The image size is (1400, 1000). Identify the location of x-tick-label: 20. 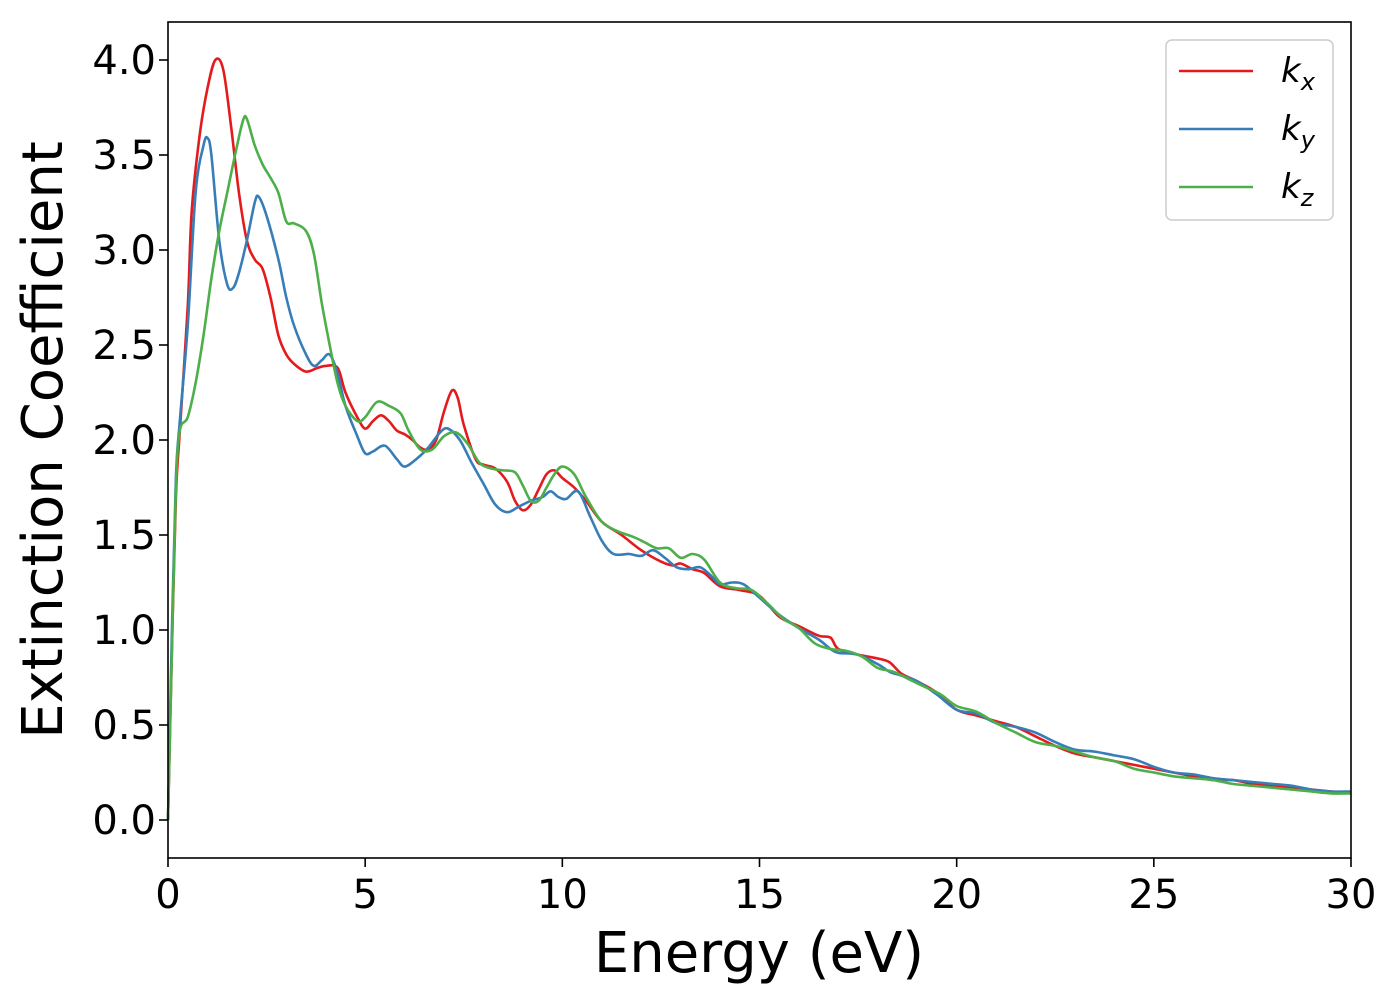
(956, 895).